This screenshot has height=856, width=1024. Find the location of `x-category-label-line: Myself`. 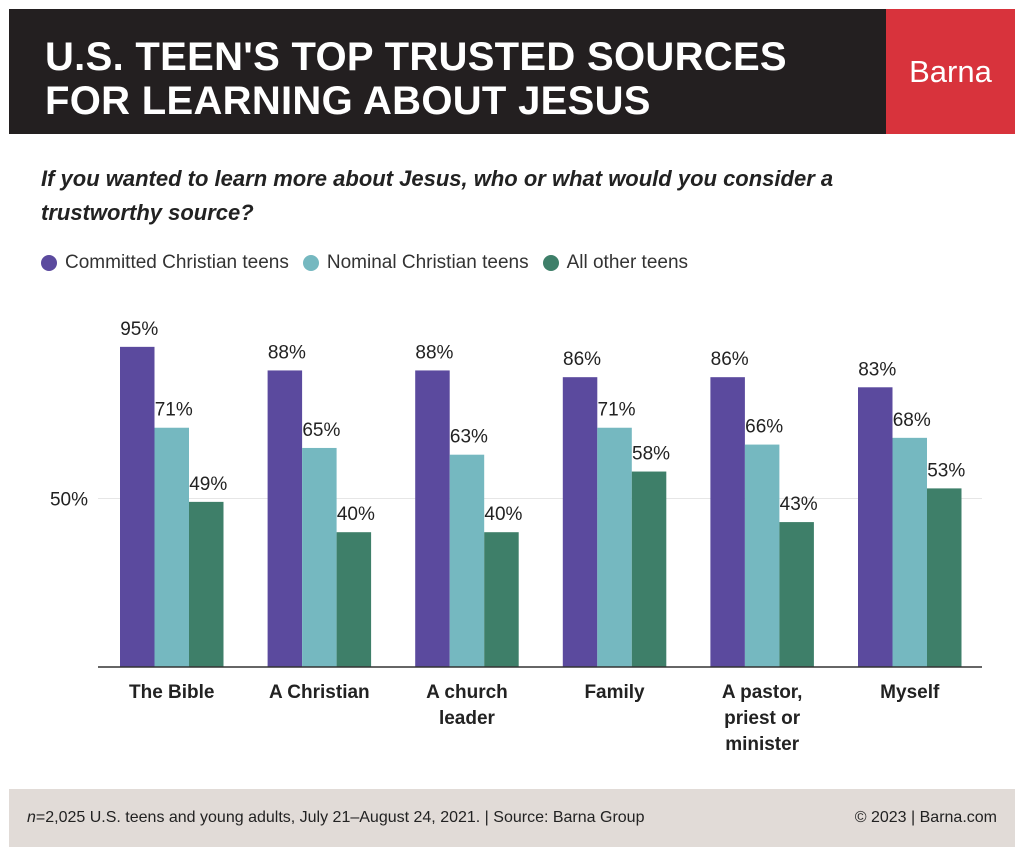

x-category-label-line: Myself is located at coordinates (910, 692).